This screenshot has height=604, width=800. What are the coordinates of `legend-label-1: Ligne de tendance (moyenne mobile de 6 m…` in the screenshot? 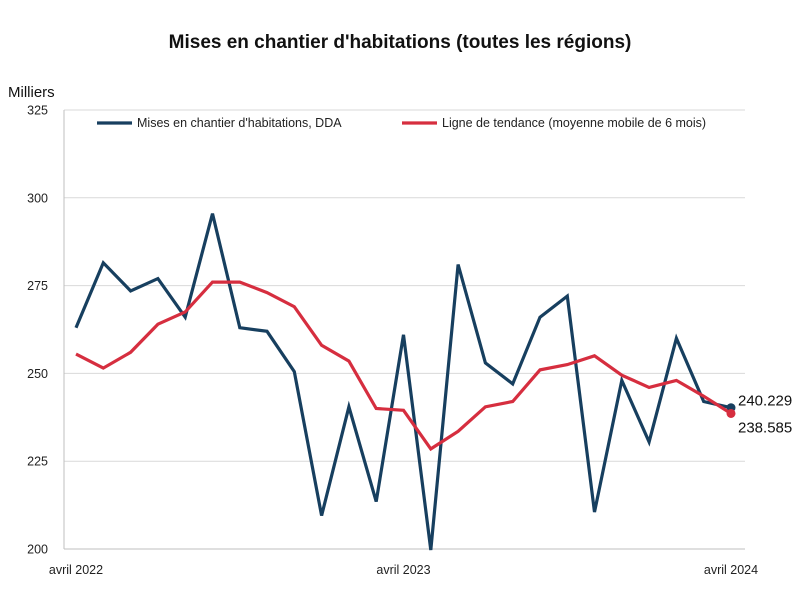 It's located at (574, 123).